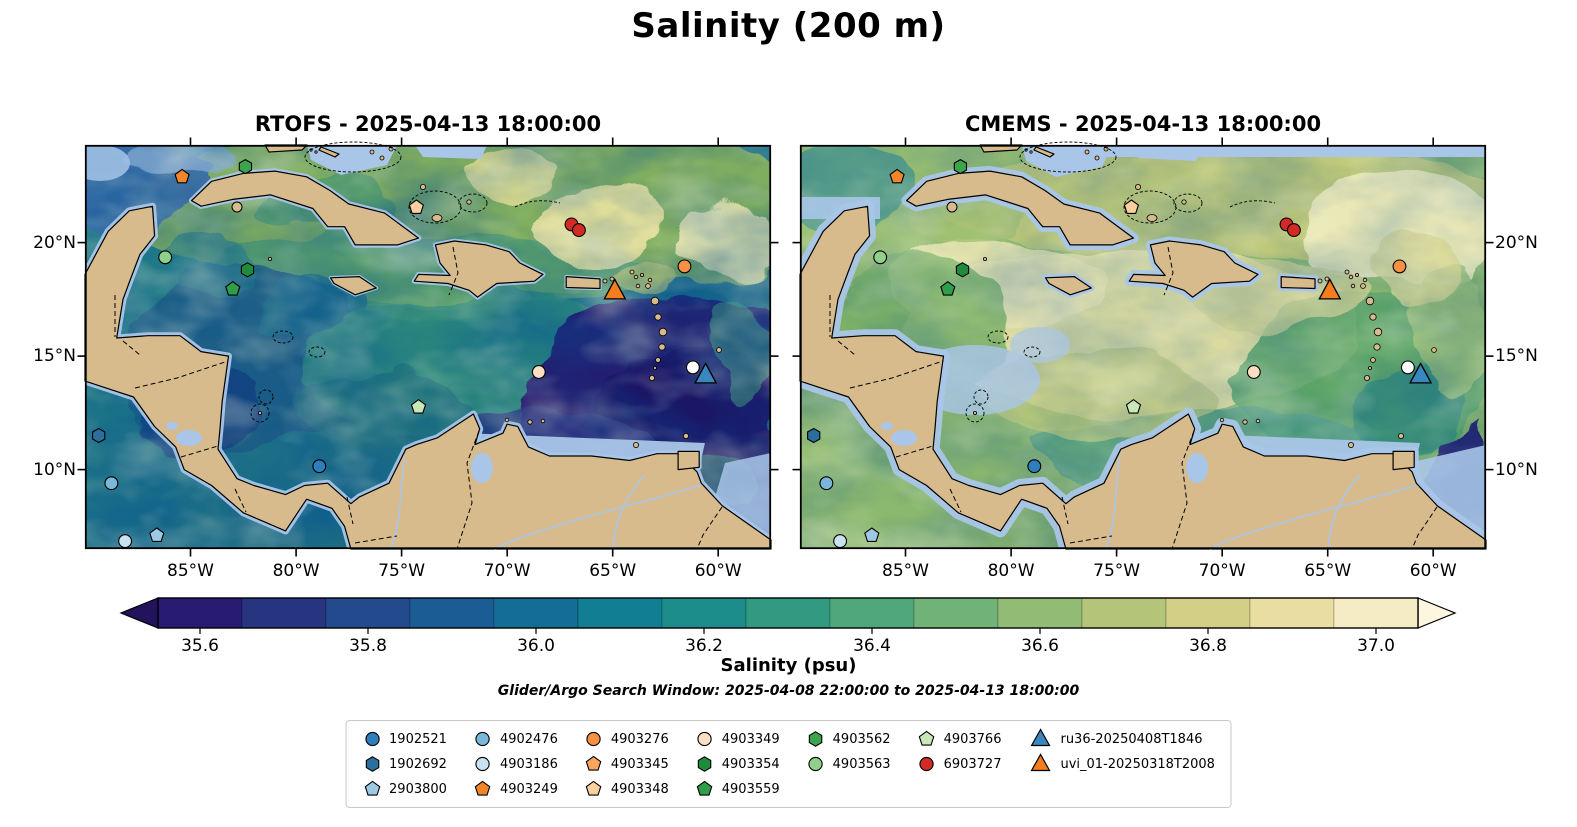 This screenshot has height=827, width=1577. Describe the element at coordinates (54, 469) in the screenshot. I see `lat-tick-label: 10°N` at that location.